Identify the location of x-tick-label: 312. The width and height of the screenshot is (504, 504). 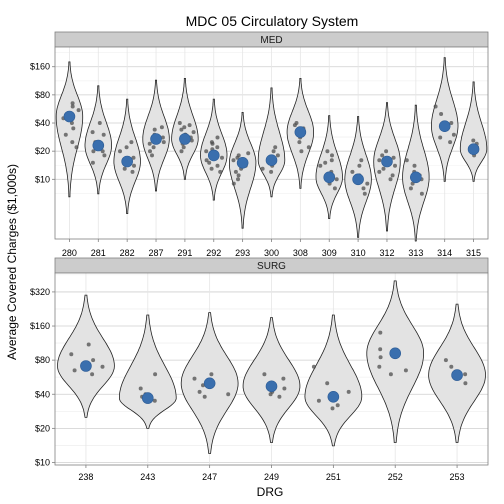
(386, 253).